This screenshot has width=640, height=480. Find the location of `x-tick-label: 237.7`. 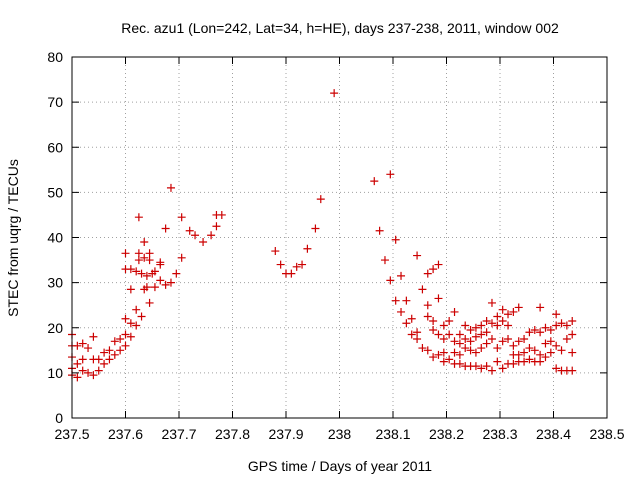

x-tick-label: 237.7 is located at coordinates (178, 434).